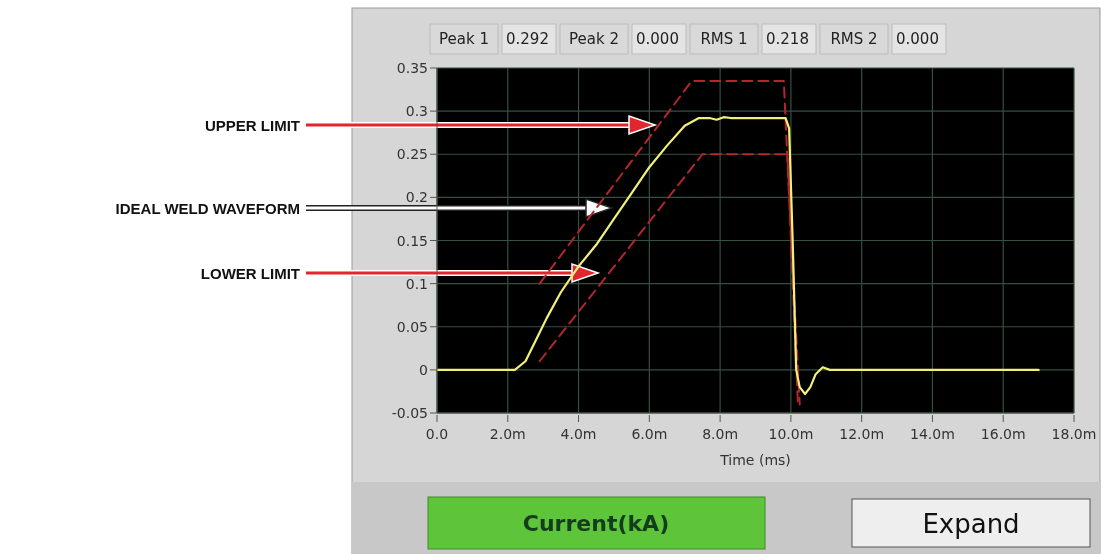  What do you see at coordinates (854, 39) in the screenshot?
I see `text: RMS 2` at bounding box center [854, 39].